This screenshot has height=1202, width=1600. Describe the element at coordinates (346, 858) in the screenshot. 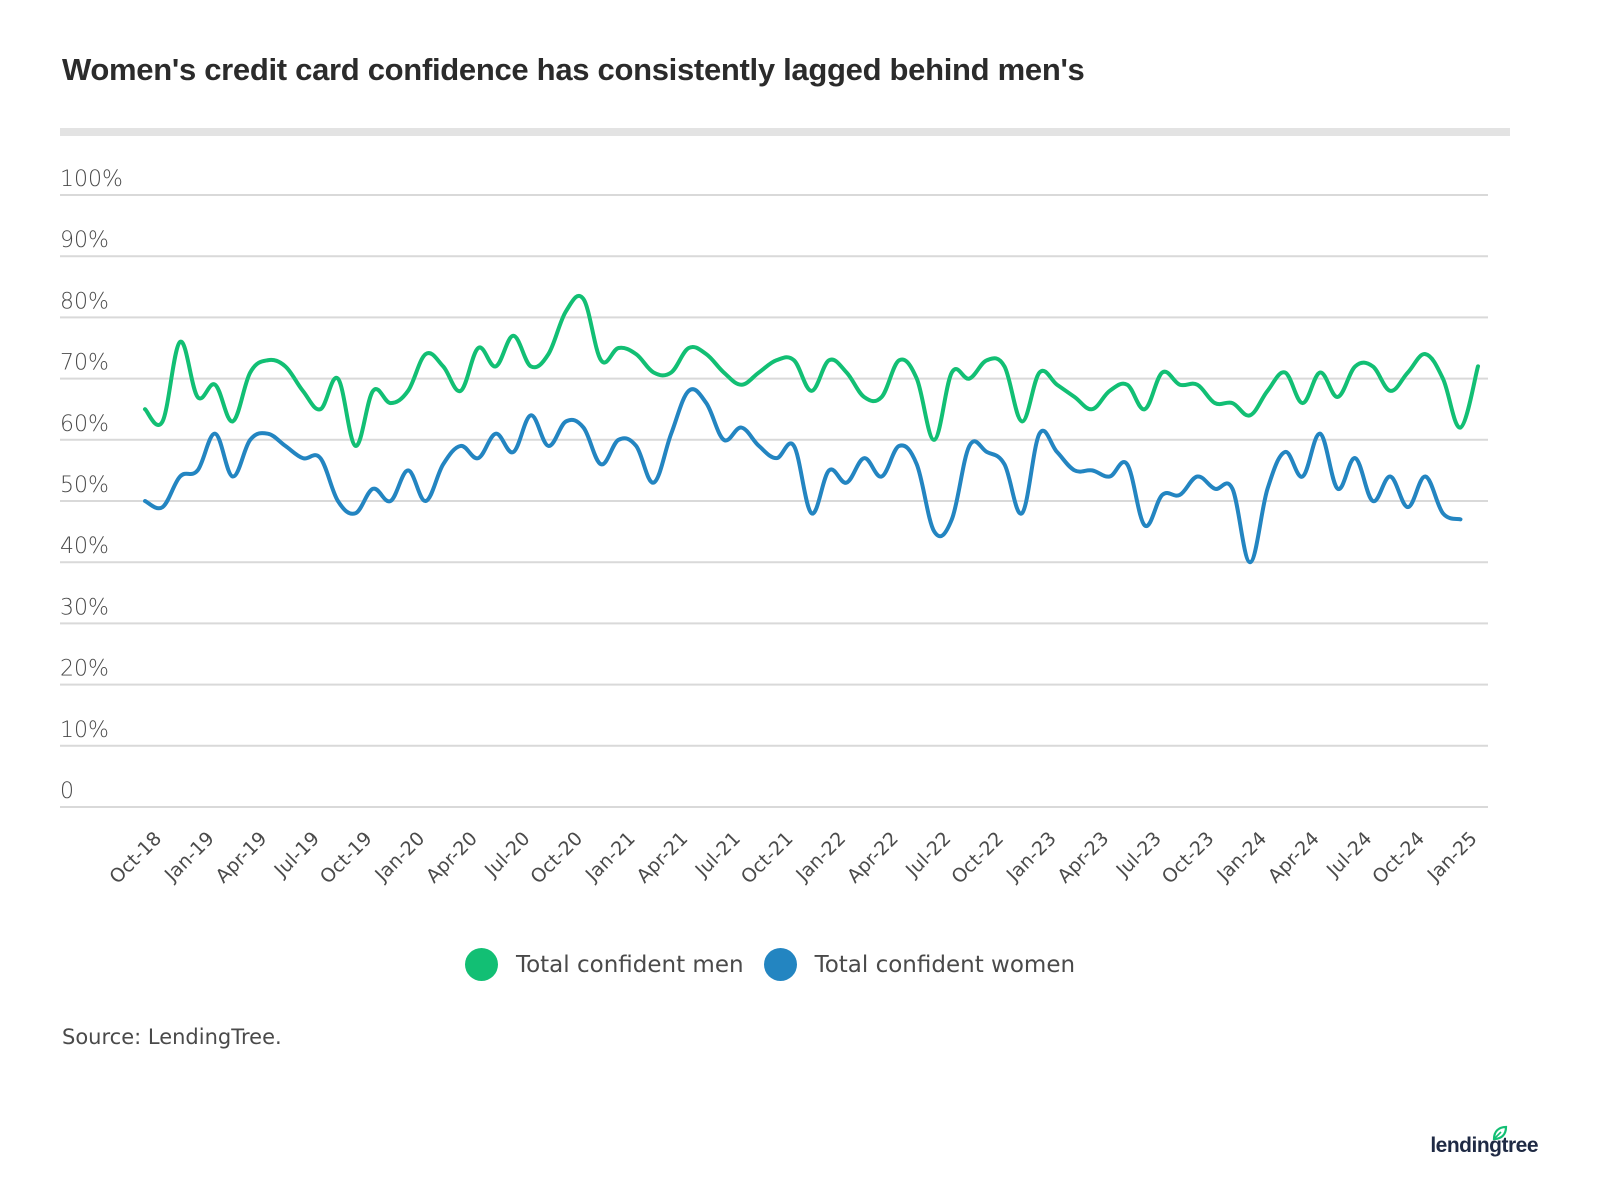

I see `x-tick-label: Oct-19` at that location.